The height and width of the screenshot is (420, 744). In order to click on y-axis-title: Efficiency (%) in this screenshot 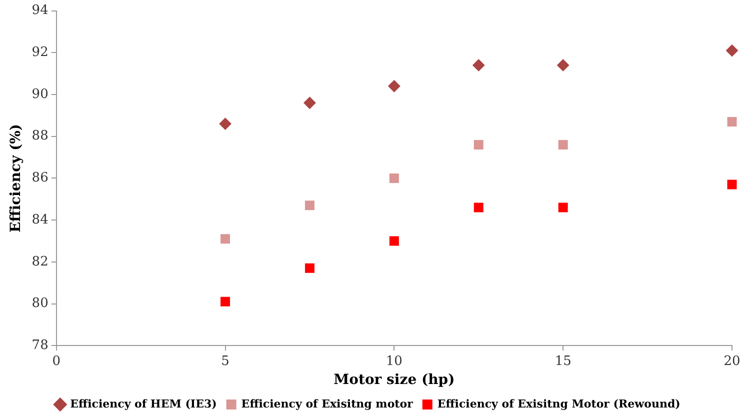, I will do `click(16, 178)`.